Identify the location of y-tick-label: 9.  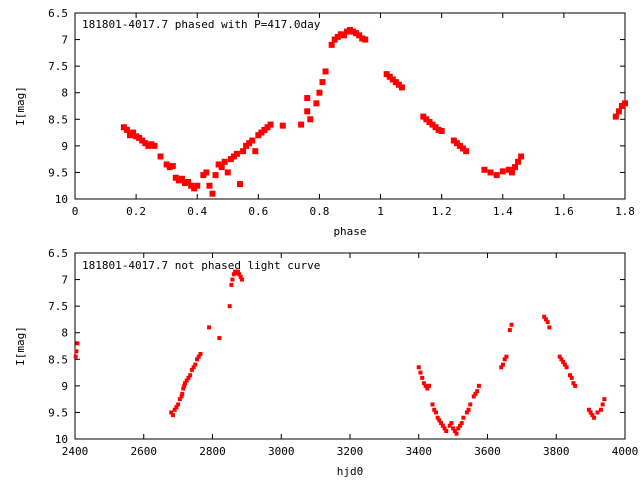
(64, 146).